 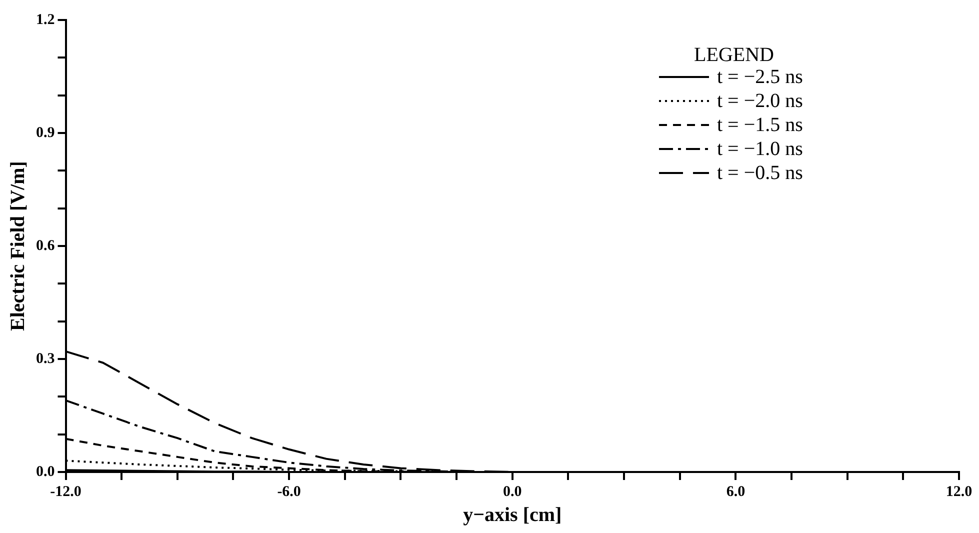 I want to click on x-tick-label: -6.0, so click(x=289, y=492).